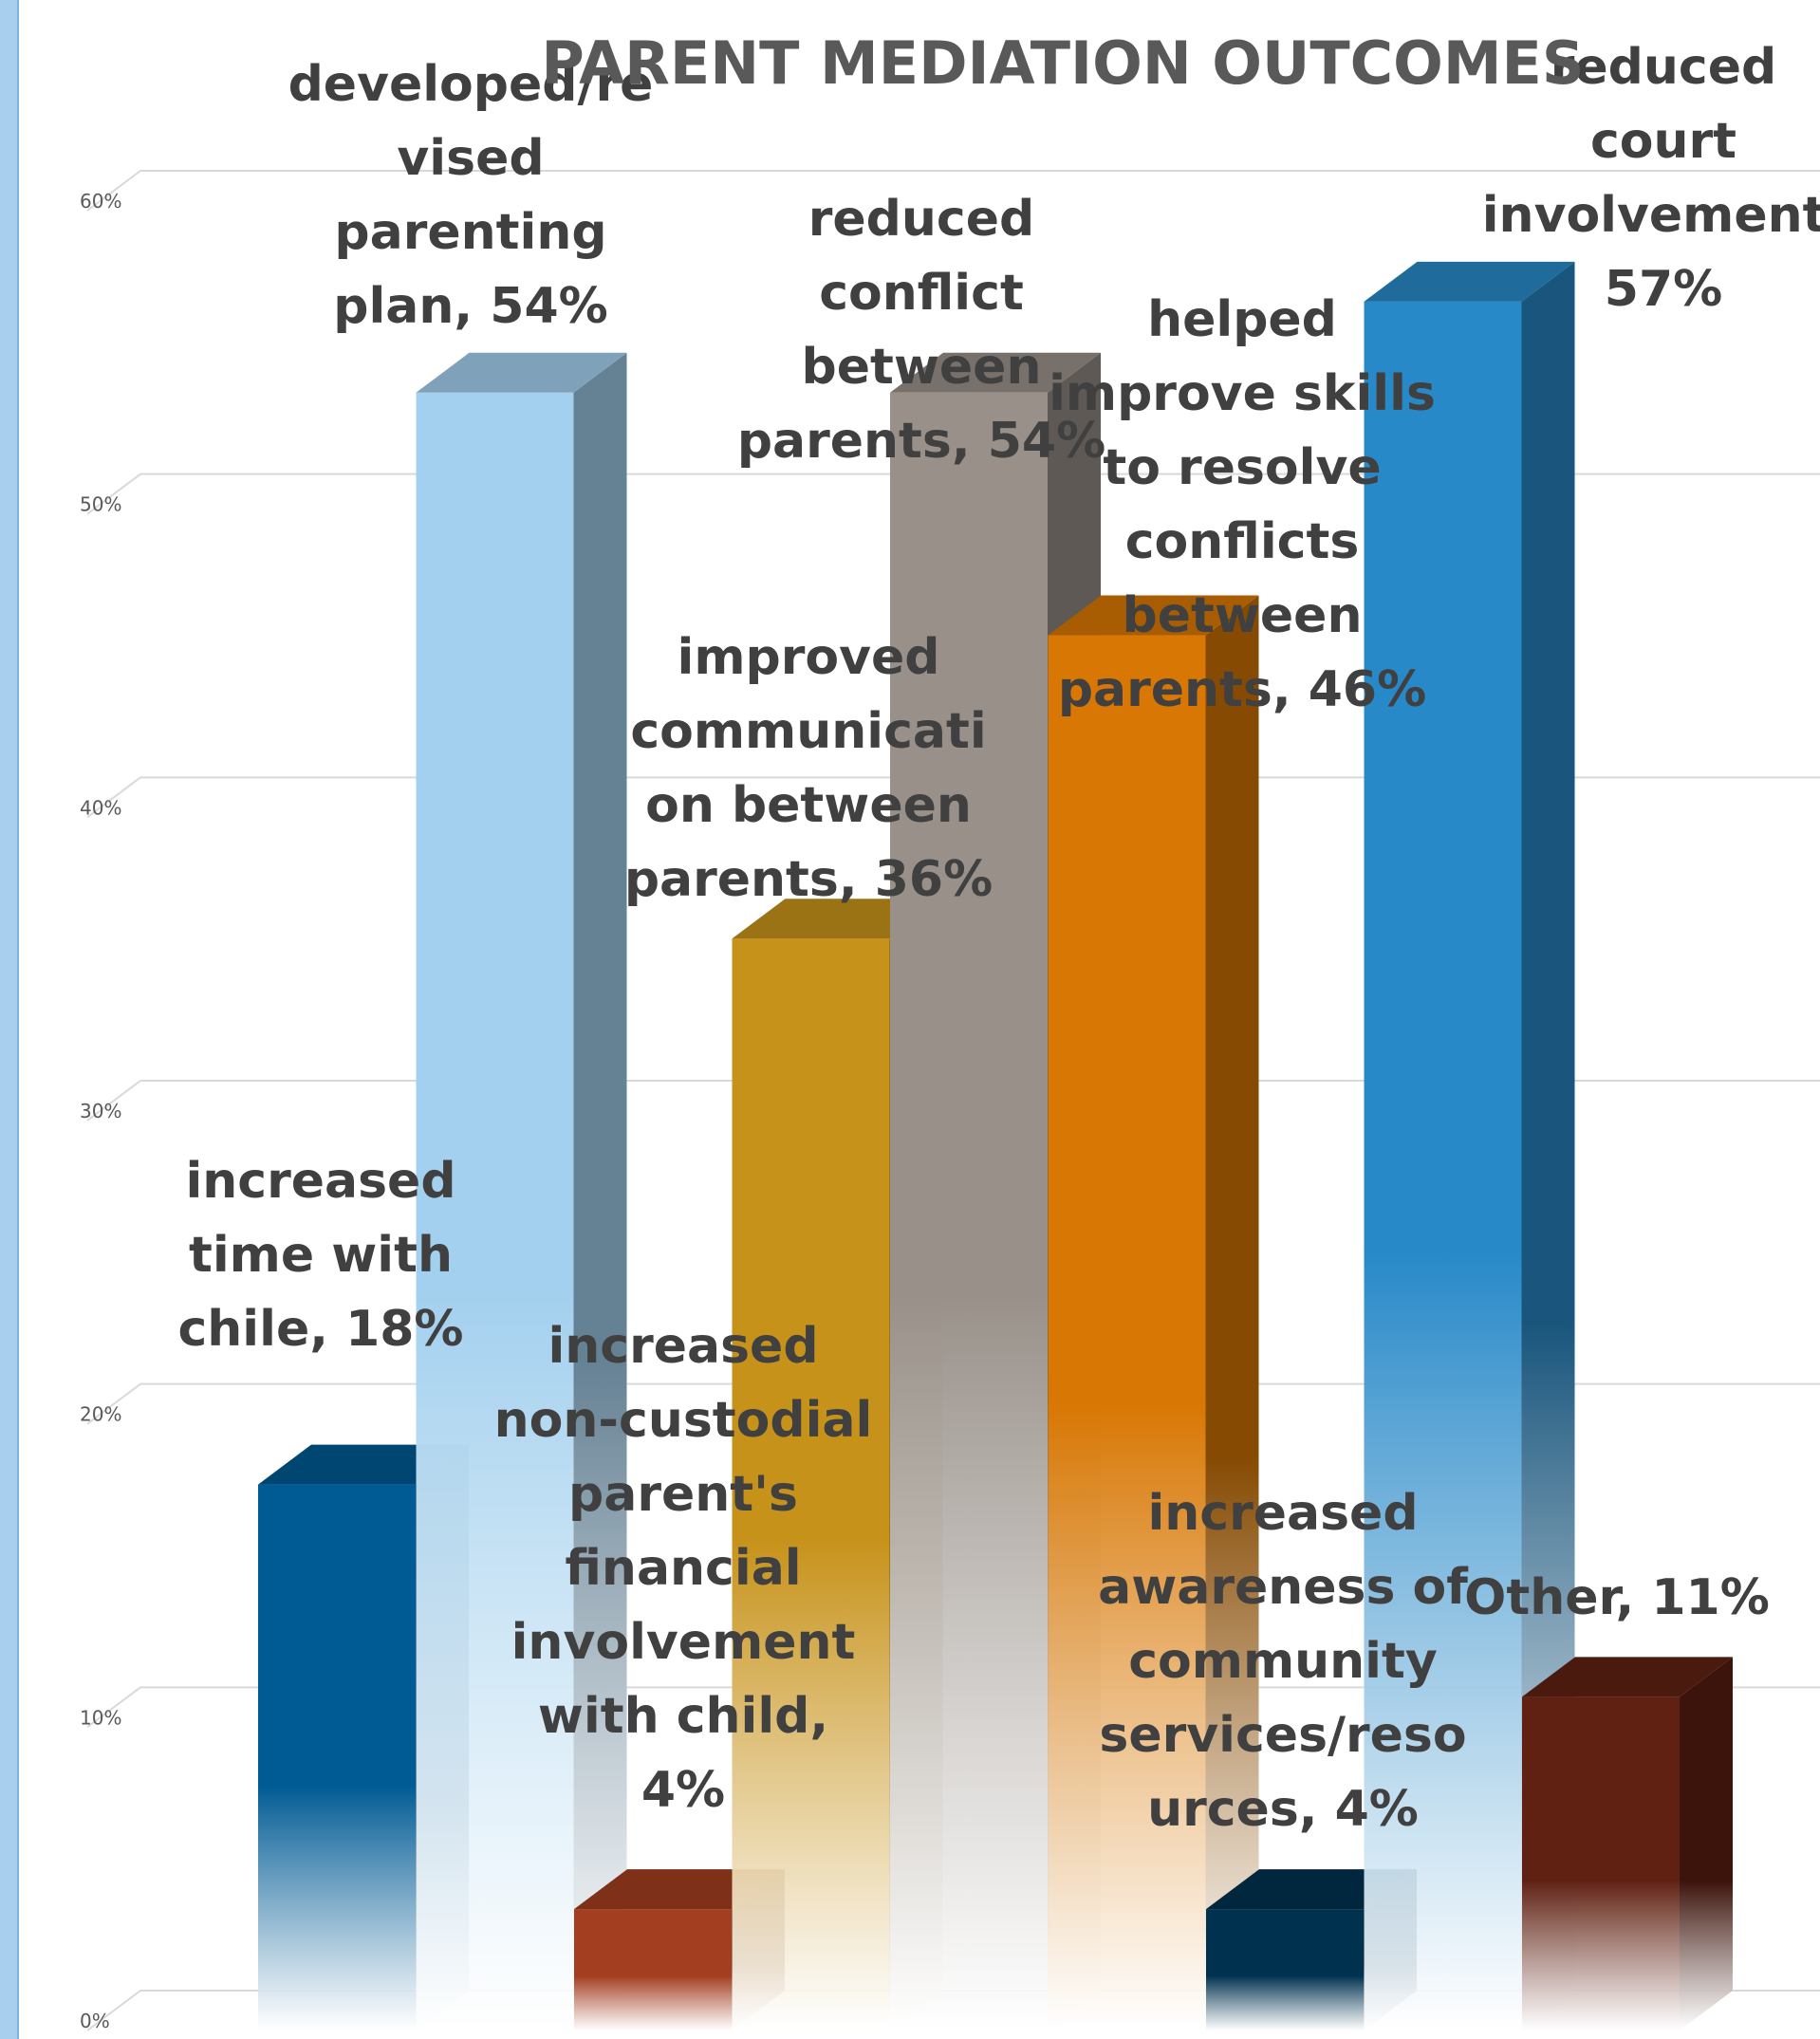  Describe the element at coordinates (1651, 178) in the screenshot. I see `data-label: reduced court involvement, 57%` at that location.